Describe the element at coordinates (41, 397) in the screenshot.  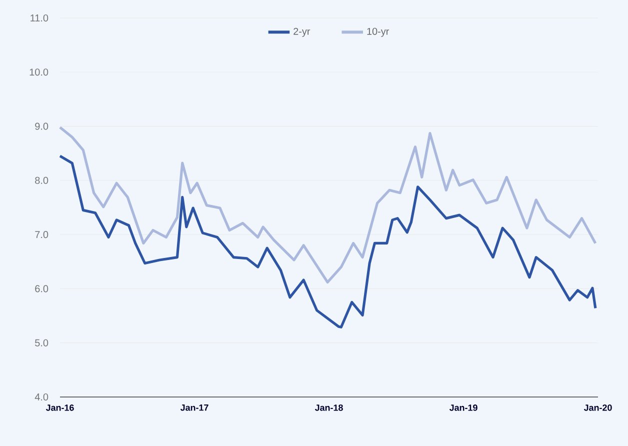
I see `y-tick-label: 4.0` at that location.